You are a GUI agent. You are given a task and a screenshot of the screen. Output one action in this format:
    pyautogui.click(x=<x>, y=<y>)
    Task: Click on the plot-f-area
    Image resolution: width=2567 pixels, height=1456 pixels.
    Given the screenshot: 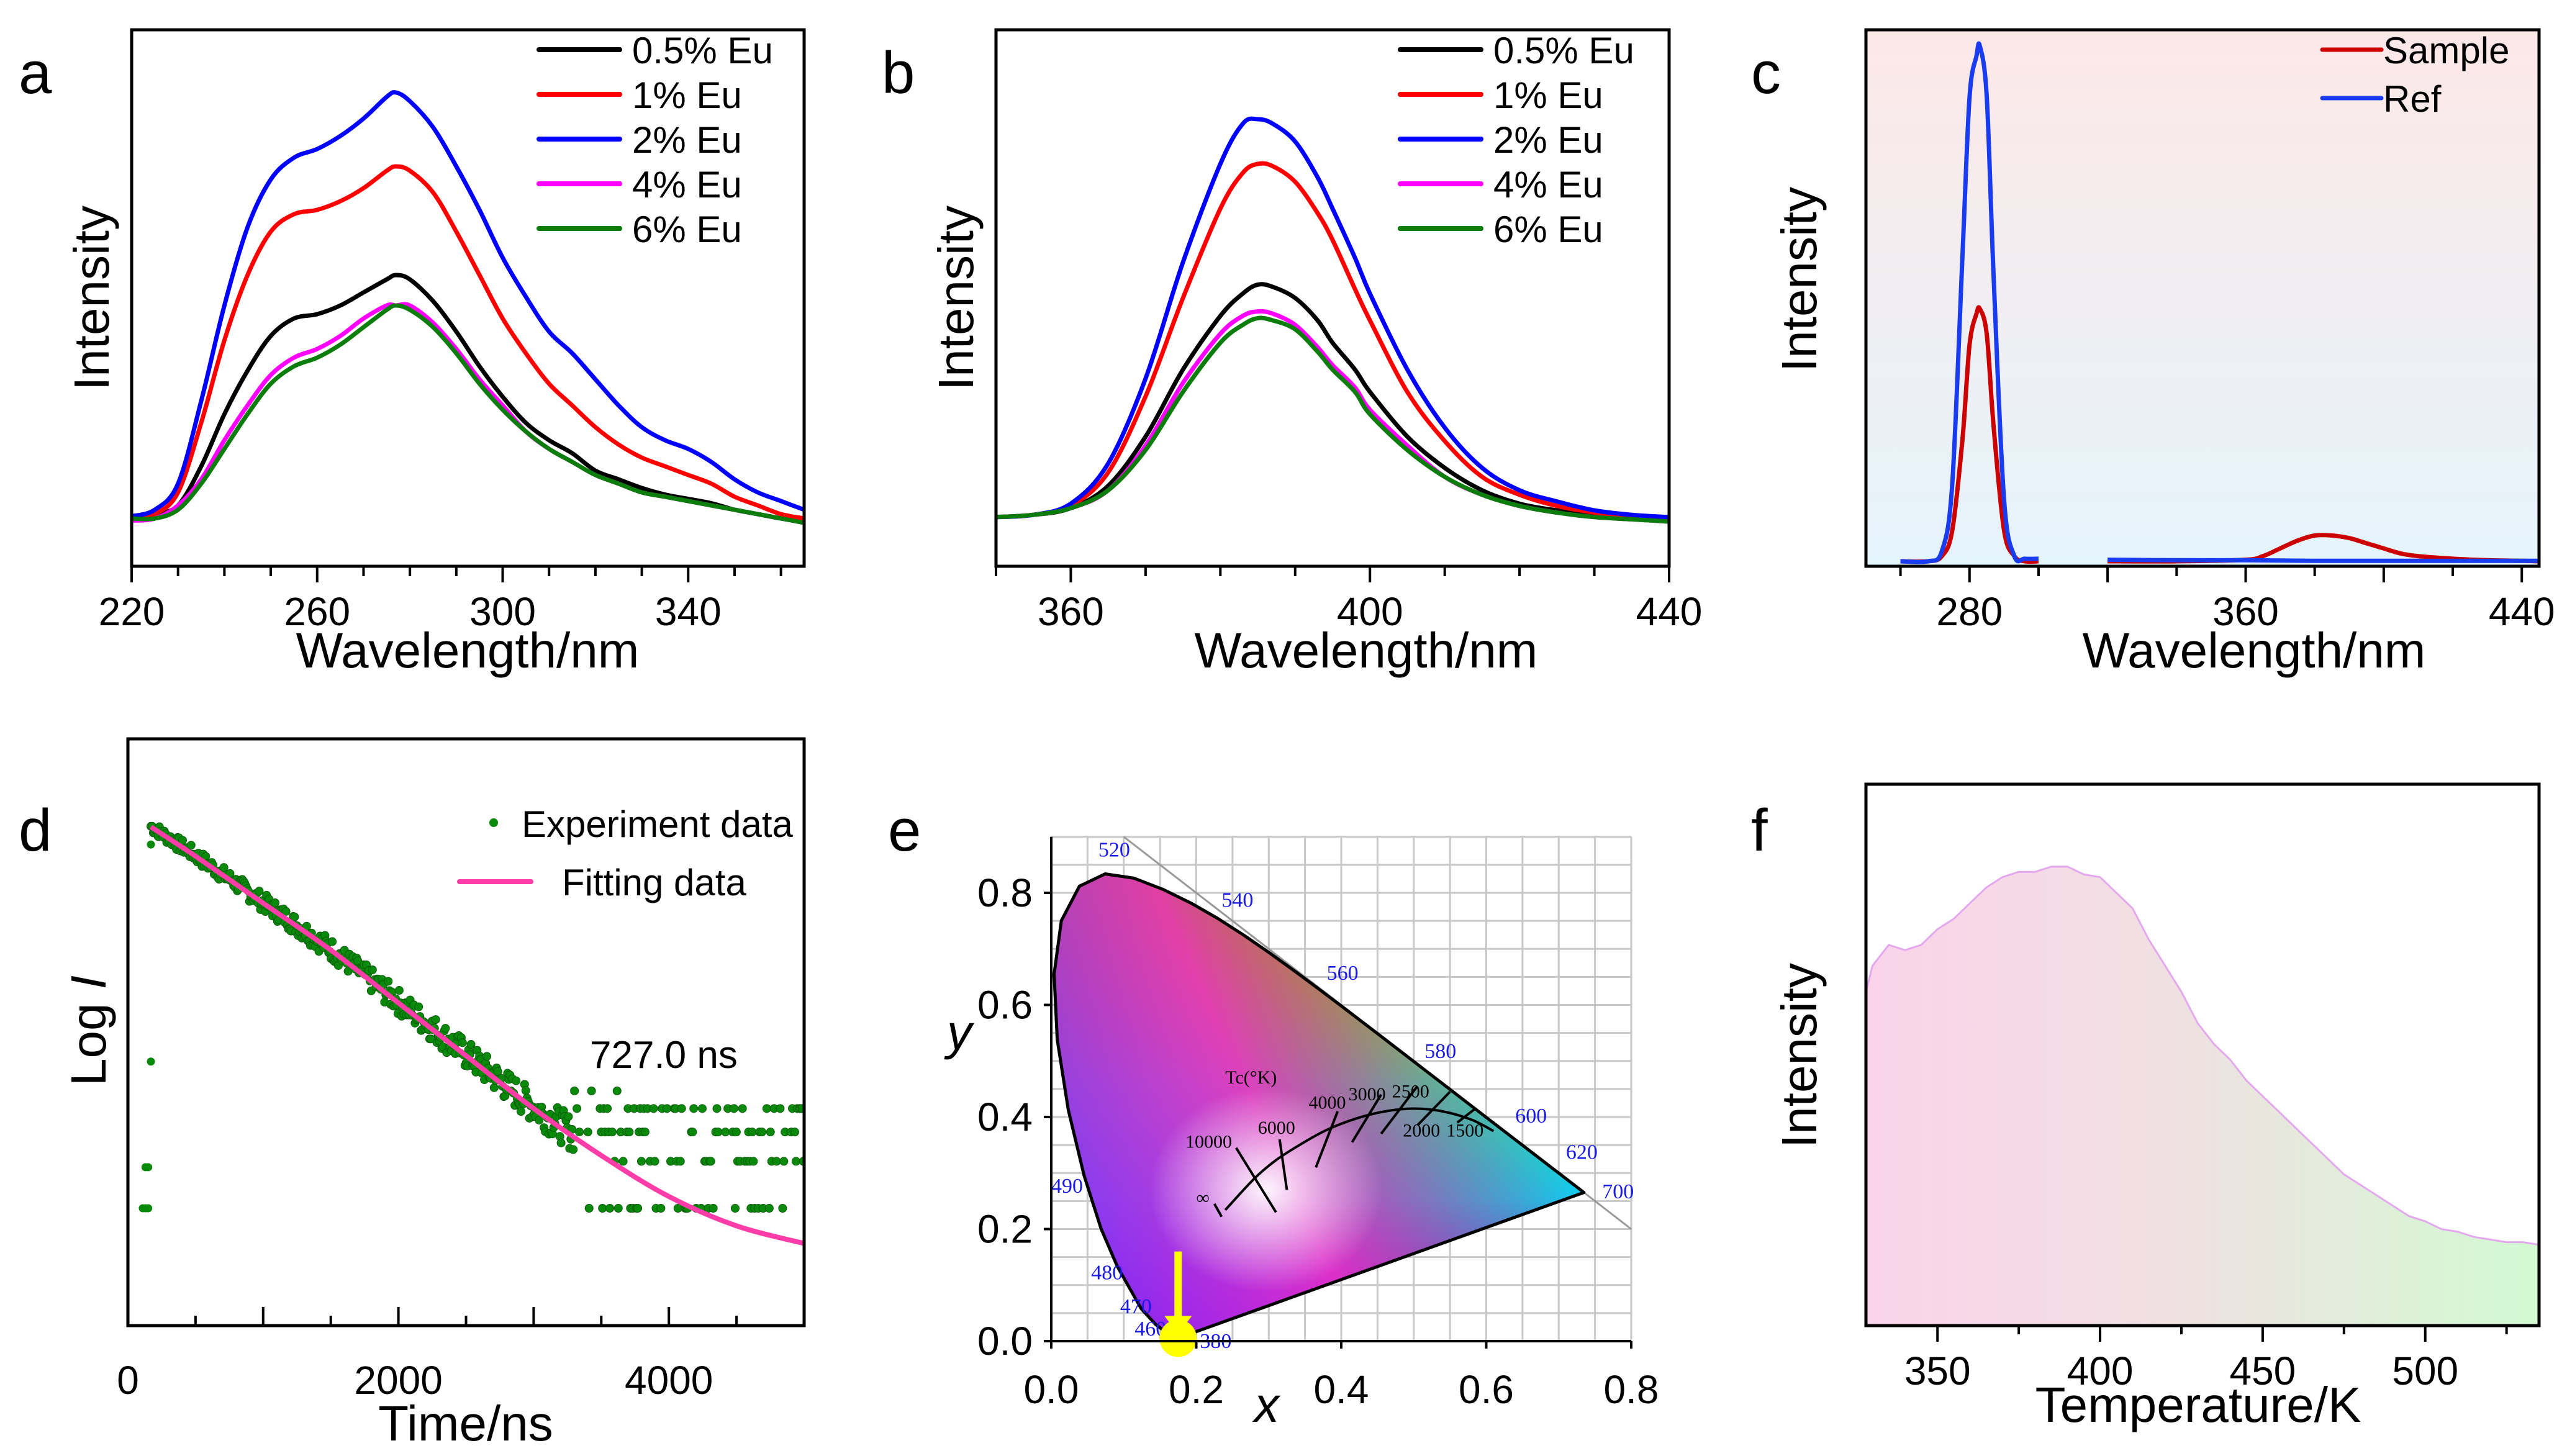 What is the action you would take?
    pyautogui.click(x=2202, y=1096)
    